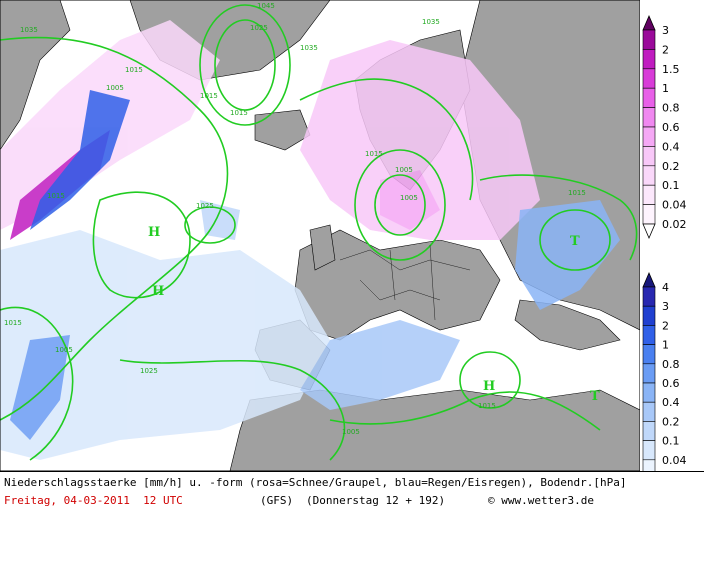 The image size is (704, 572). What do you see at coordinates (154, 232) in the screenshot?
I see `pressure-center-high-1: H` at bounding box center [154, 232].